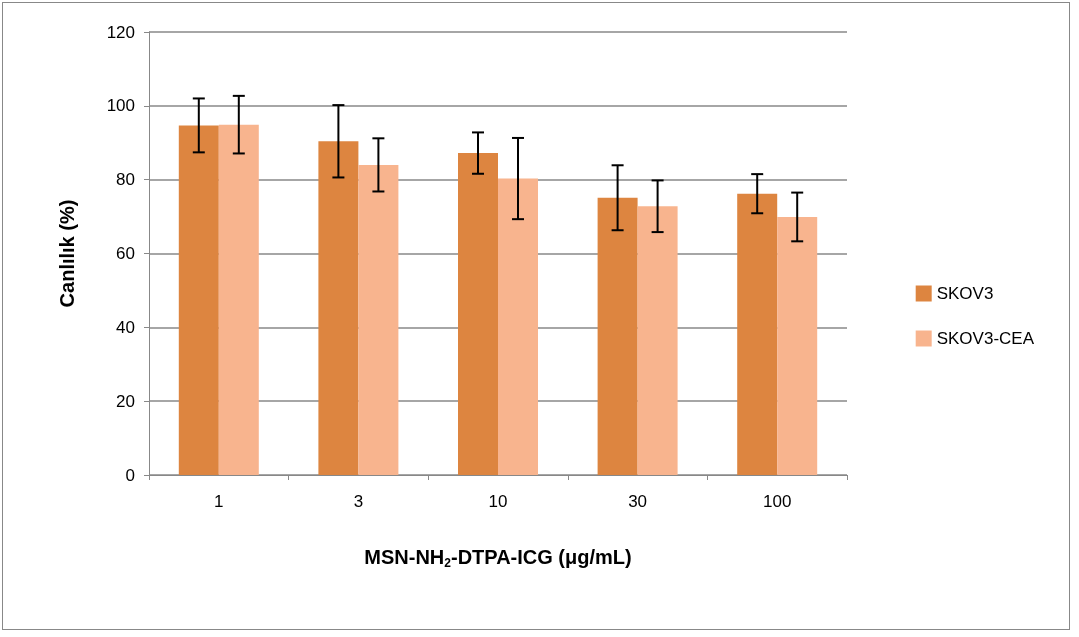 The image size is (1079, 637). Describe the element at coordinates (219, 501) in the screenshot. I see `x-tick-label: 1` at that location.